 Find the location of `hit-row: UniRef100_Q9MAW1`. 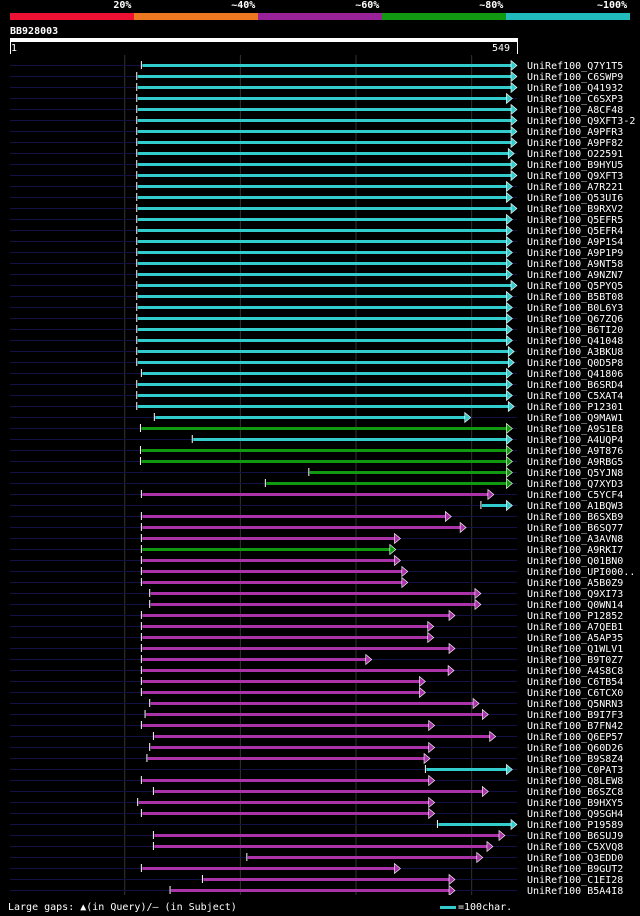

hit-row: UniRef100_Q9MAW1 is located at coordinates (316, 418).